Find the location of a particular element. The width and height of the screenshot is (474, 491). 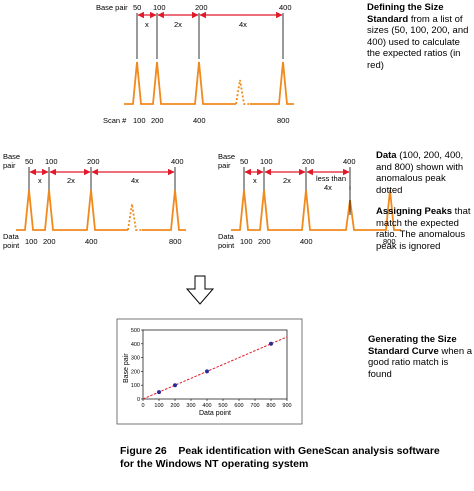

caption-line-2: for the Windows NT operating system is located at coordinates (214, 464).